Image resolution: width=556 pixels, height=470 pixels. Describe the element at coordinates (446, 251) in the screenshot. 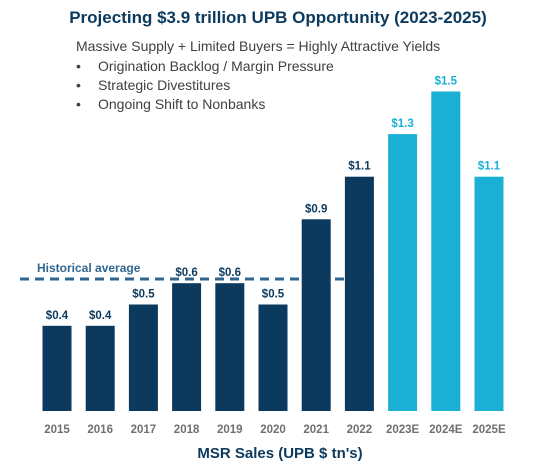

I see `bar-2024E` at that location.